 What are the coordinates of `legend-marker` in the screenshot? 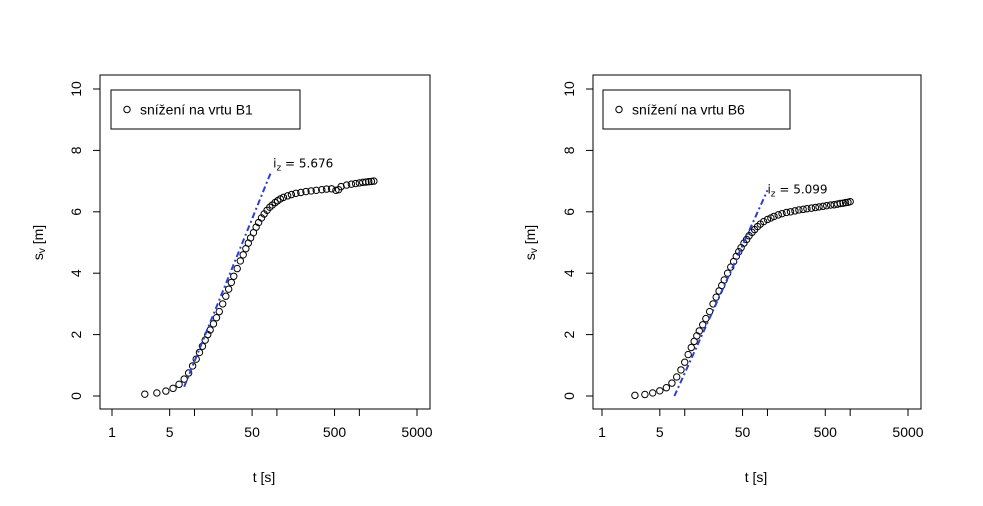 It's located at (619, 109).